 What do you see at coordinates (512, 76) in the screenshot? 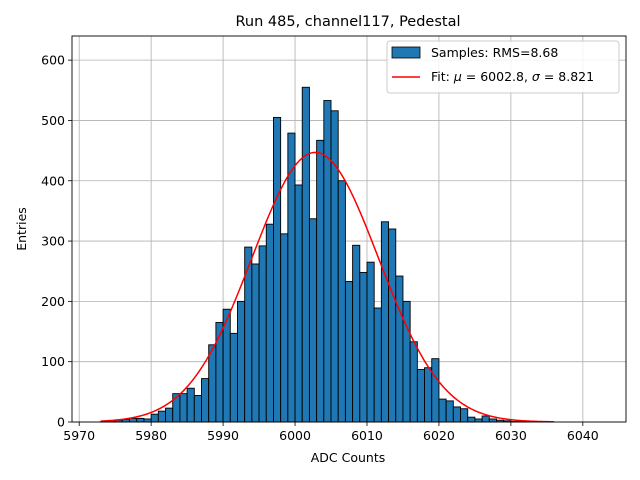
I see `legend-fit-label: Fit: μ = 6002.8, σ = 8.821` at bounding box center [512, 76].